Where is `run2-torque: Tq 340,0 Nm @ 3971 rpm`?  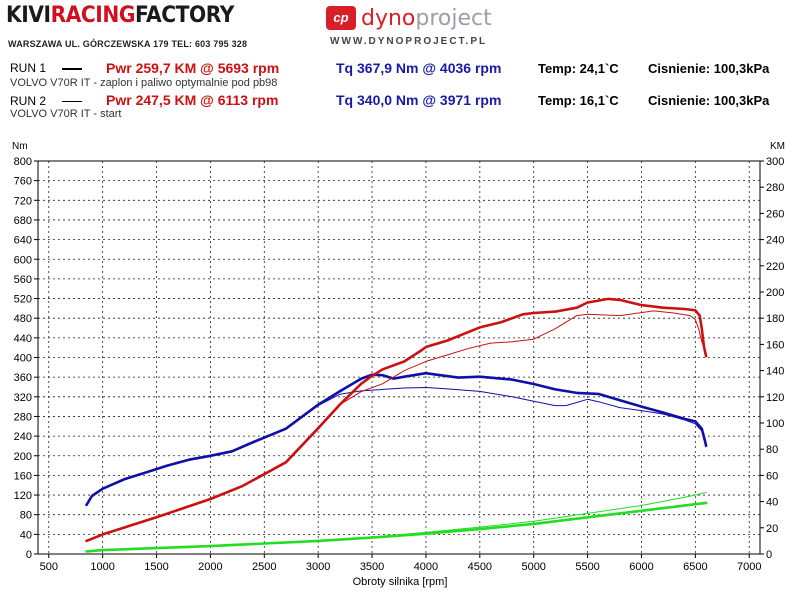
run2-torque: Tq 340,0 Nm @ 3971 rpm is located at coordinates (419, 100).